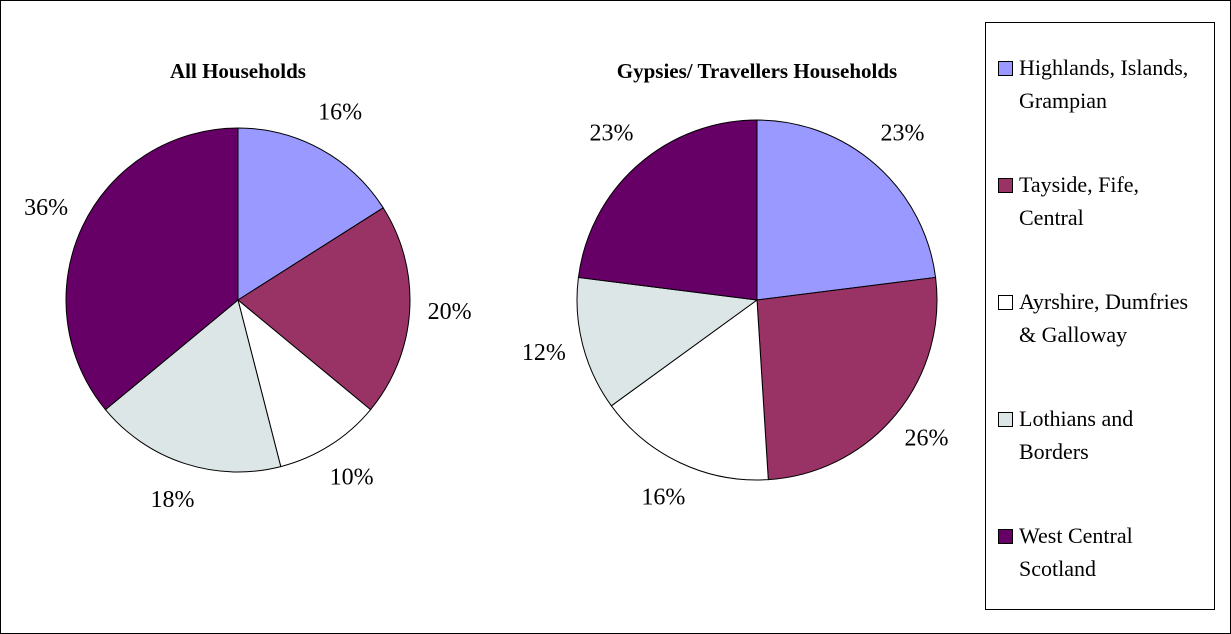 The image size is (1231, 634). What do you see at coordinates (172, 500) in the screenshot?
I see `data-label: 18%` at bounding box center [172, 500].